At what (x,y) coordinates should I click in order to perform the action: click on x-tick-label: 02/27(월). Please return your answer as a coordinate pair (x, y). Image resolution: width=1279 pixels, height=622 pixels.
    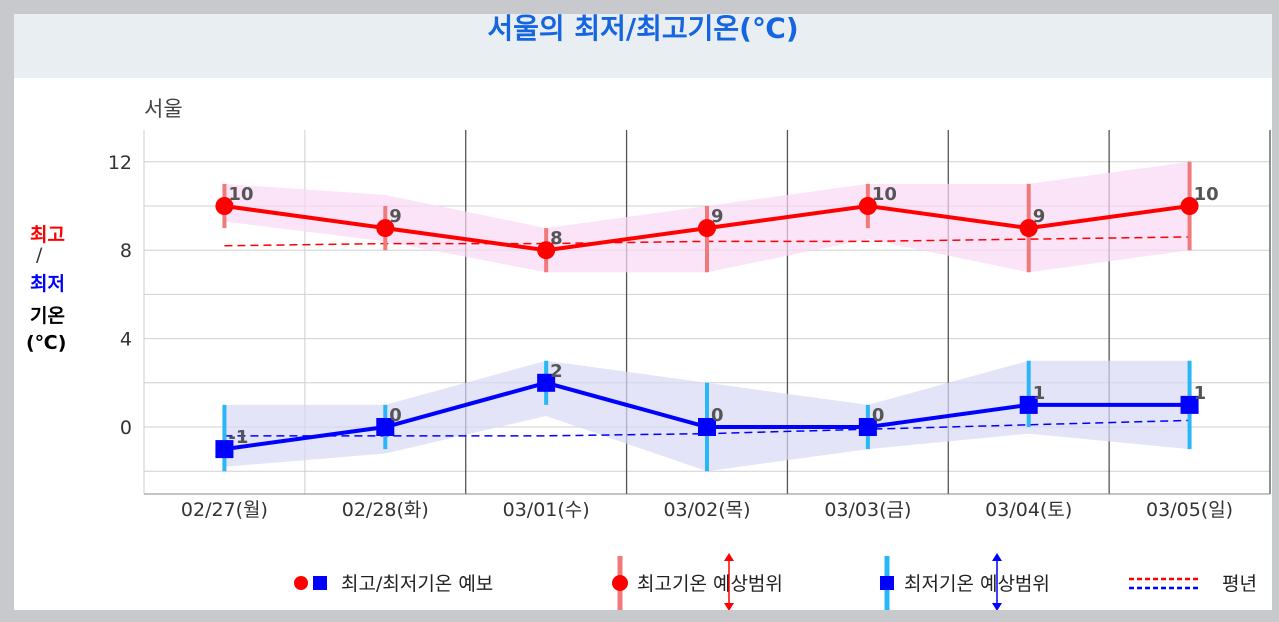
    Looking at the image, I should click on (224, 510).